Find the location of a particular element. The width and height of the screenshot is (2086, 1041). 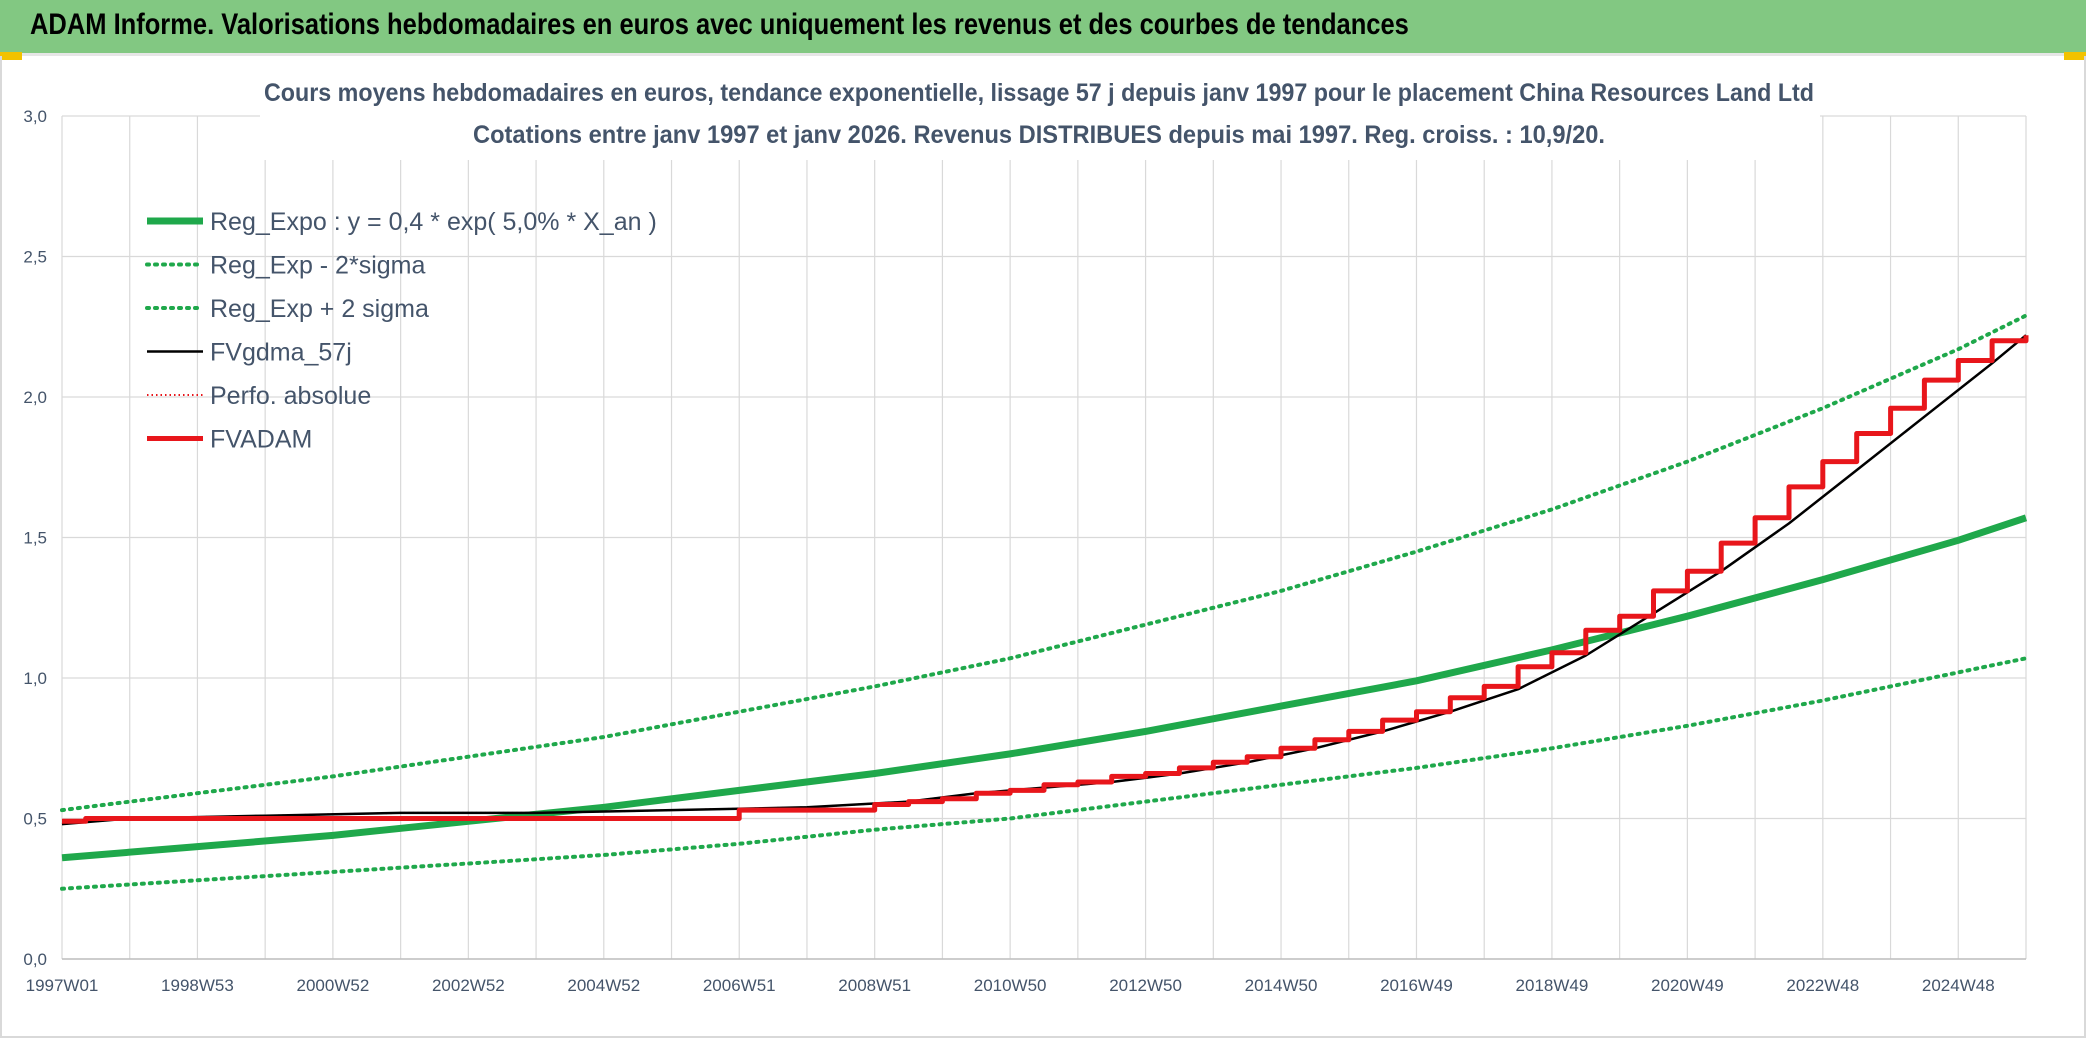

x-tick-label: 2018W49 is located at coordinates (1552, 985).